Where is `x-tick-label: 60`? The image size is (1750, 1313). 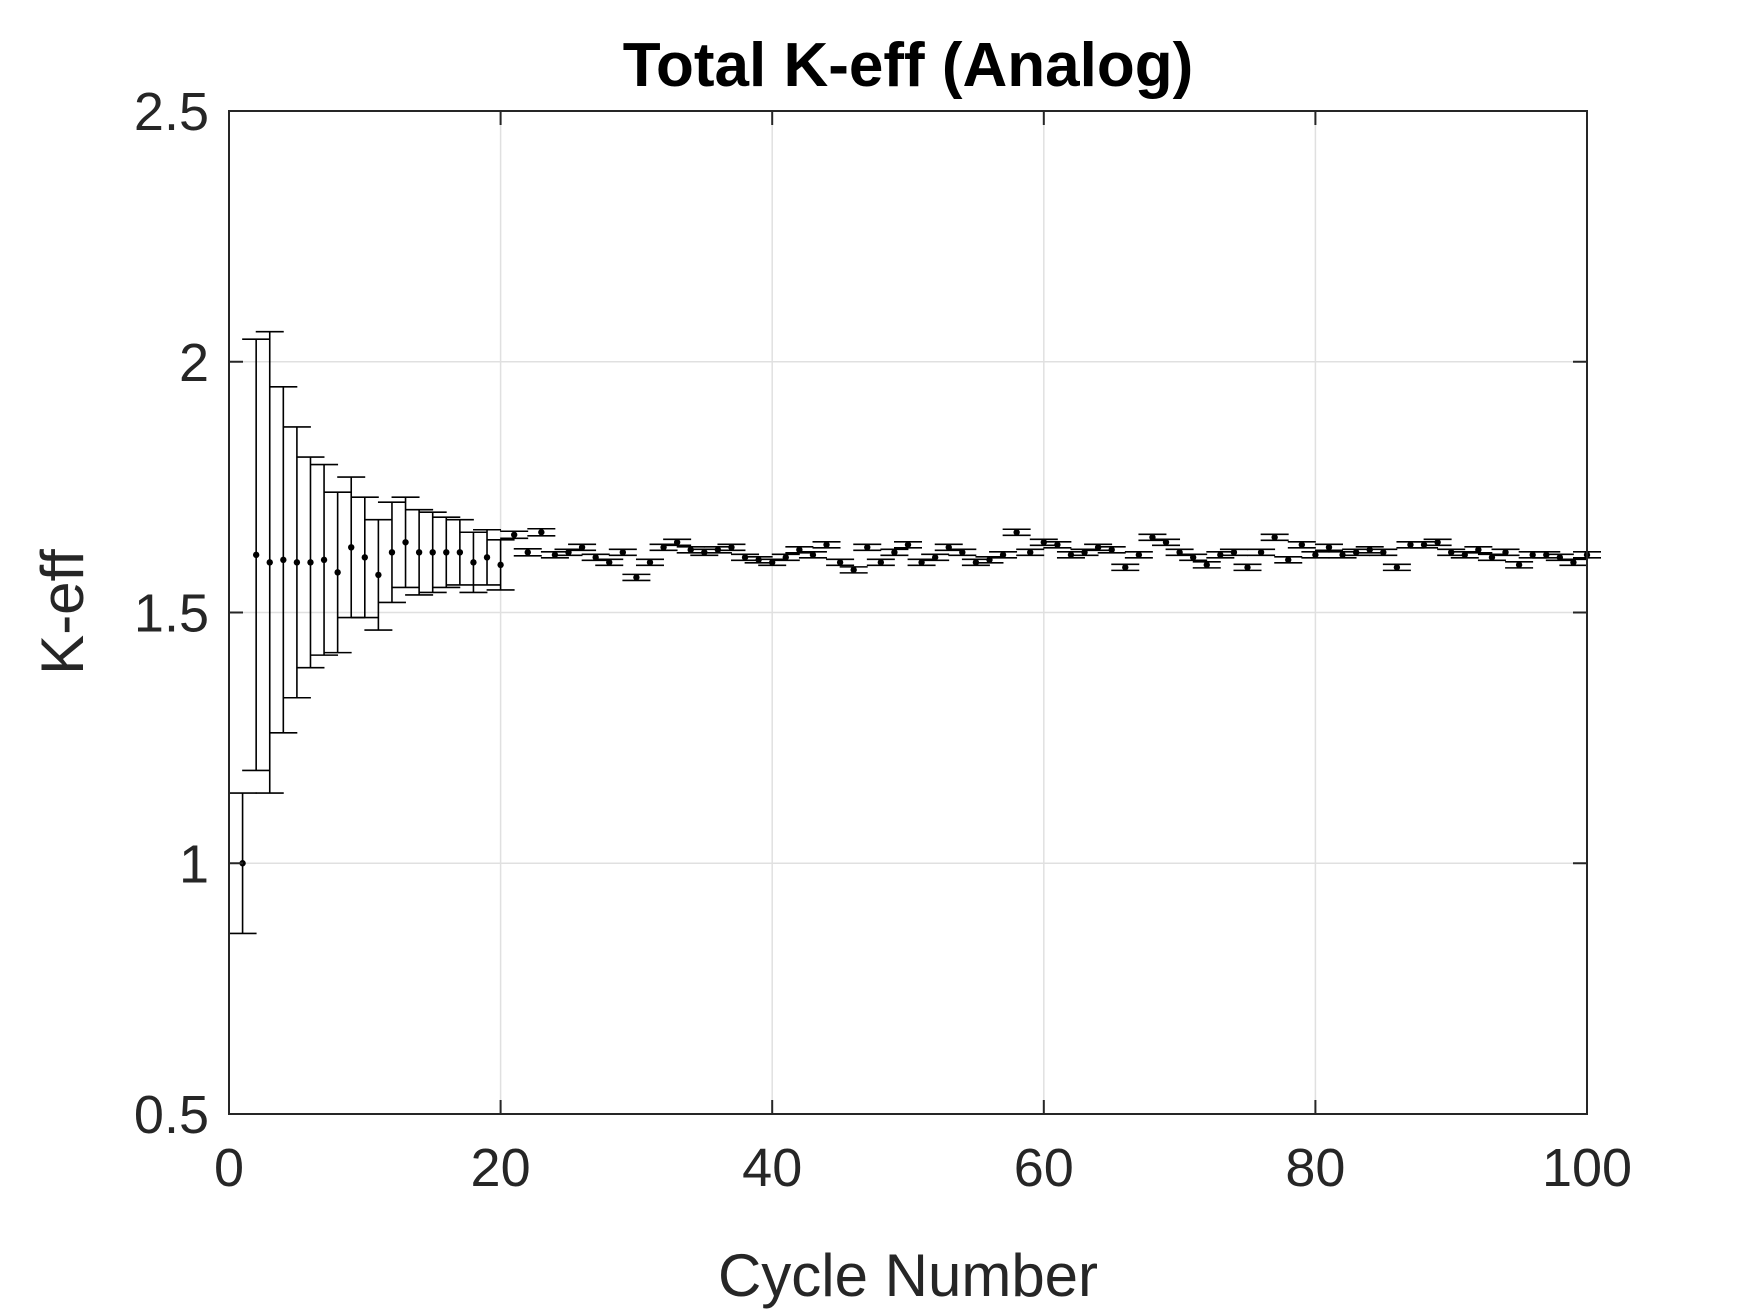
x-tick-label: 60 is located at coordinates (1044, 1168).